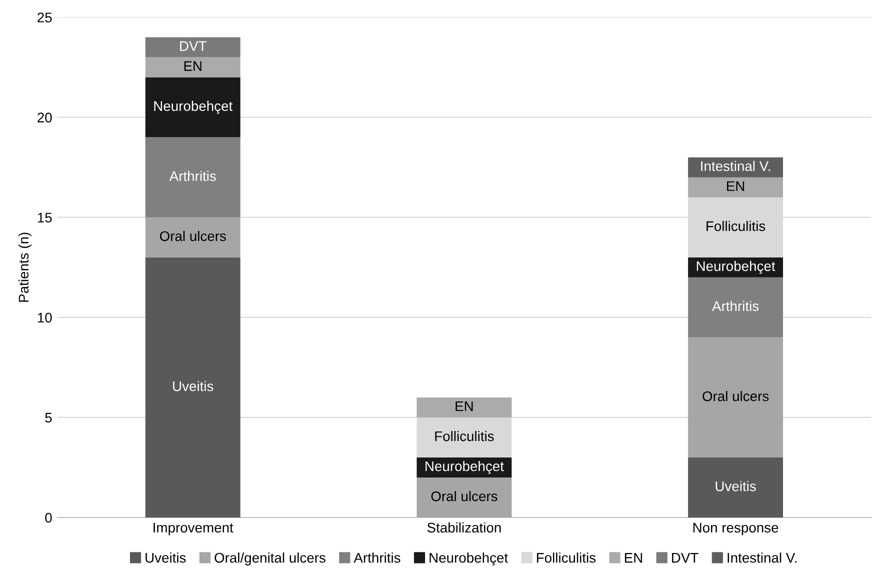  What do you see at coordinates (270, 559) in the screenshot?
I see `legend-label: Oral/genital ulcers` at bounding box center [270, 559].